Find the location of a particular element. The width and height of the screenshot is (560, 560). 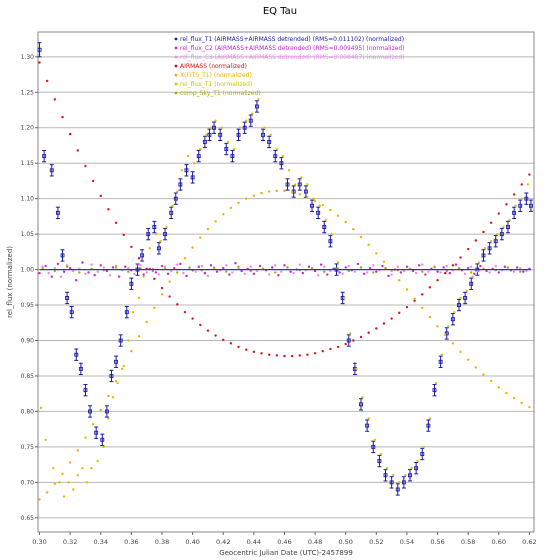

y-tick-label: 1.20 is located at coordinates (28, 128).